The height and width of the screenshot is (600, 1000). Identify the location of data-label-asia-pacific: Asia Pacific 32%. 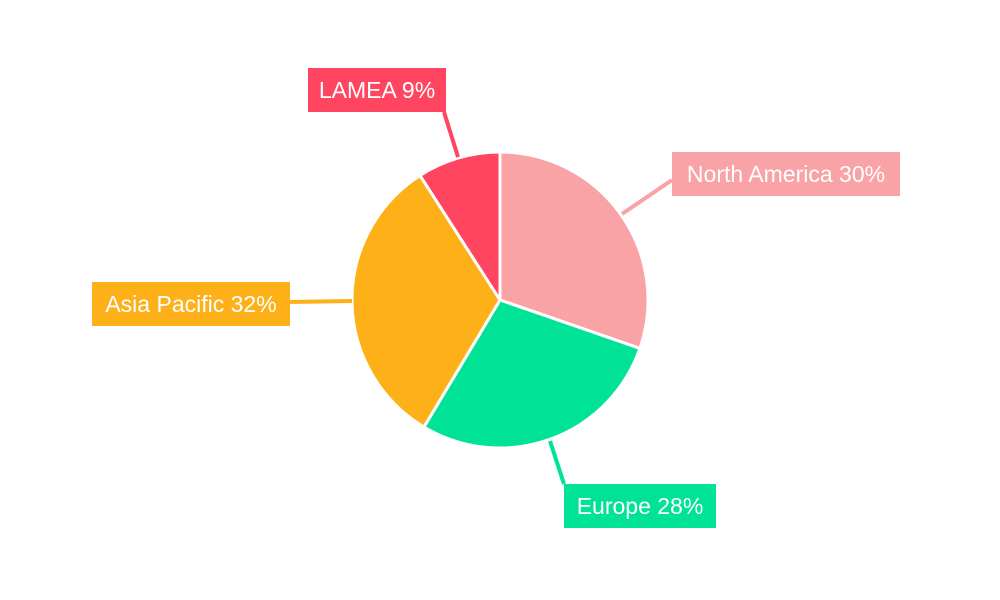
(191, 304).